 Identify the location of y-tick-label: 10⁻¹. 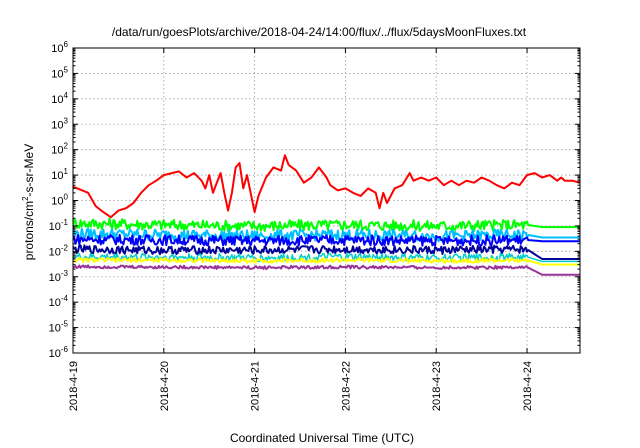
(59, 225).